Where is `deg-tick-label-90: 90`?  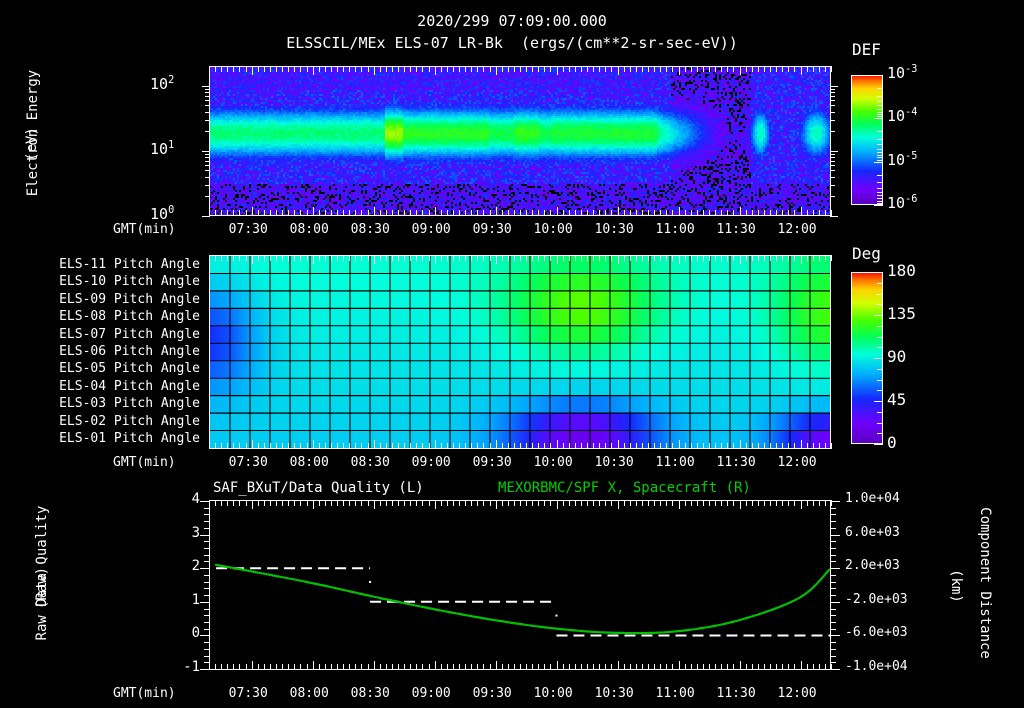
deg-tick-label-90: 90 is located at coordinates (897, 356).